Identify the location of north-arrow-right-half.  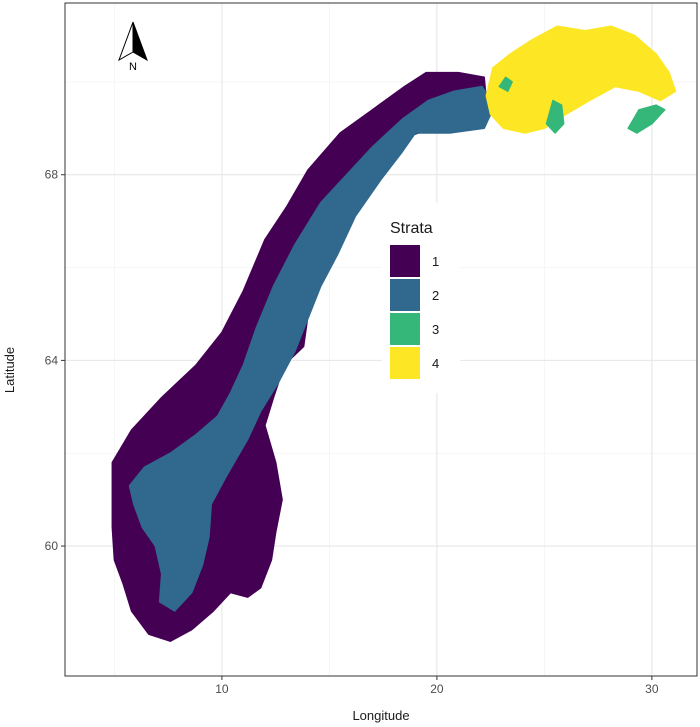
(140, 41).